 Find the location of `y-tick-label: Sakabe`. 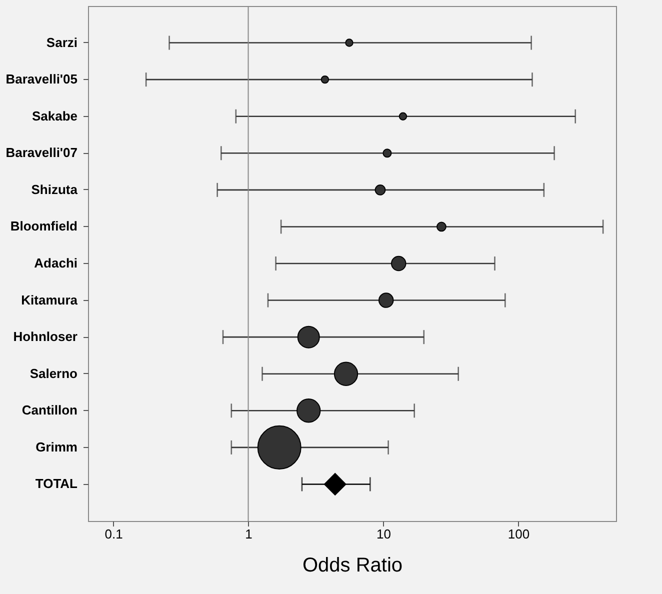

y-tick-label: Sakabe is located at coordinates (55, 116).